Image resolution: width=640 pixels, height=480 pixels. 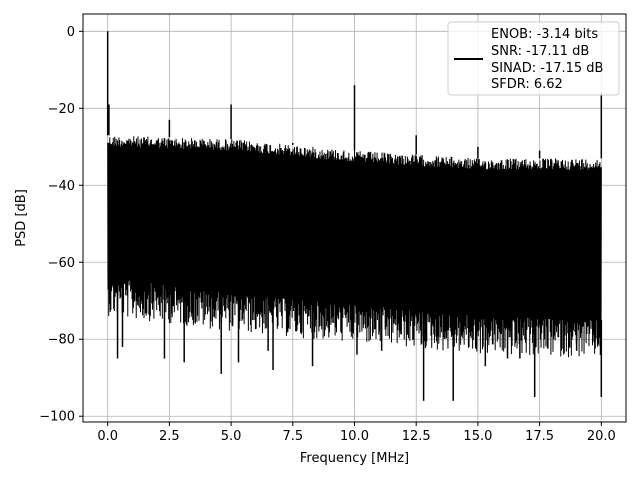 What do you see at coordinates (292, 436) in the screenshot?
I see `x-tick-label: 7.5` at bounding box center [292, 436].